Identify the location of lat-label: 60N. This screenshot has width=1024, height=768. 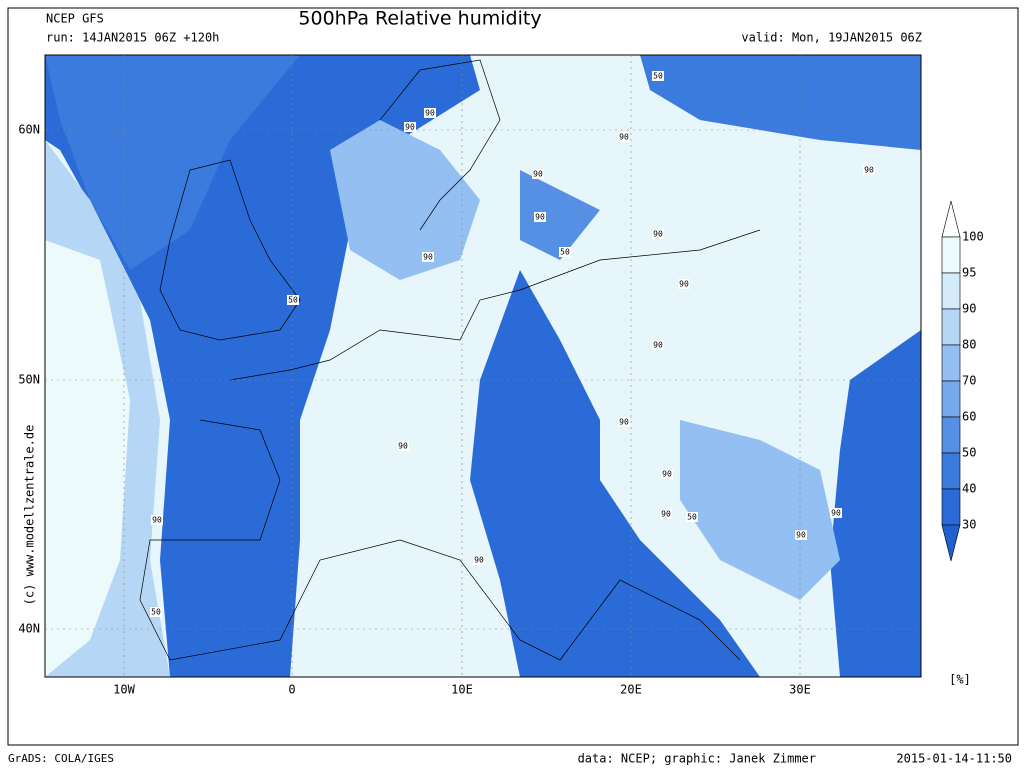
(29, 130).